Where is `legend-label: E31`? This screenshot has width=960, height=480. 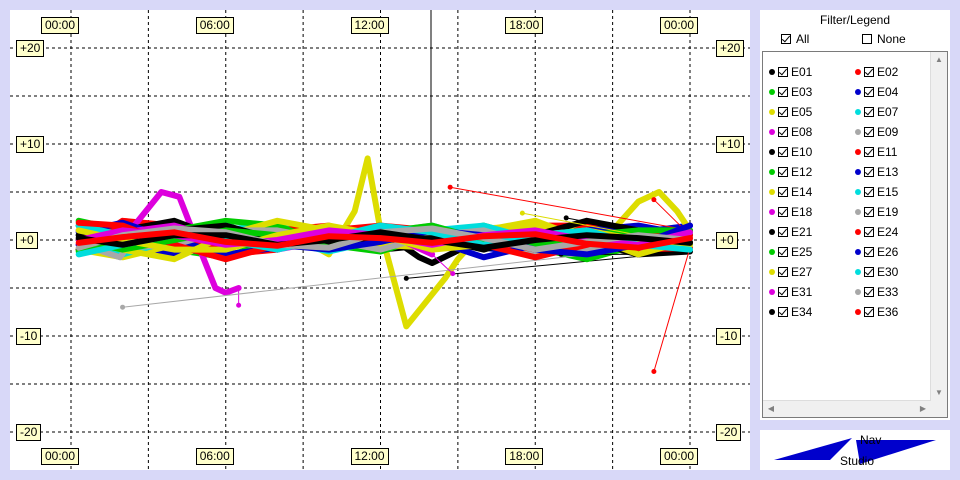 legend-label: E31 is located at coordinates (802, 292).